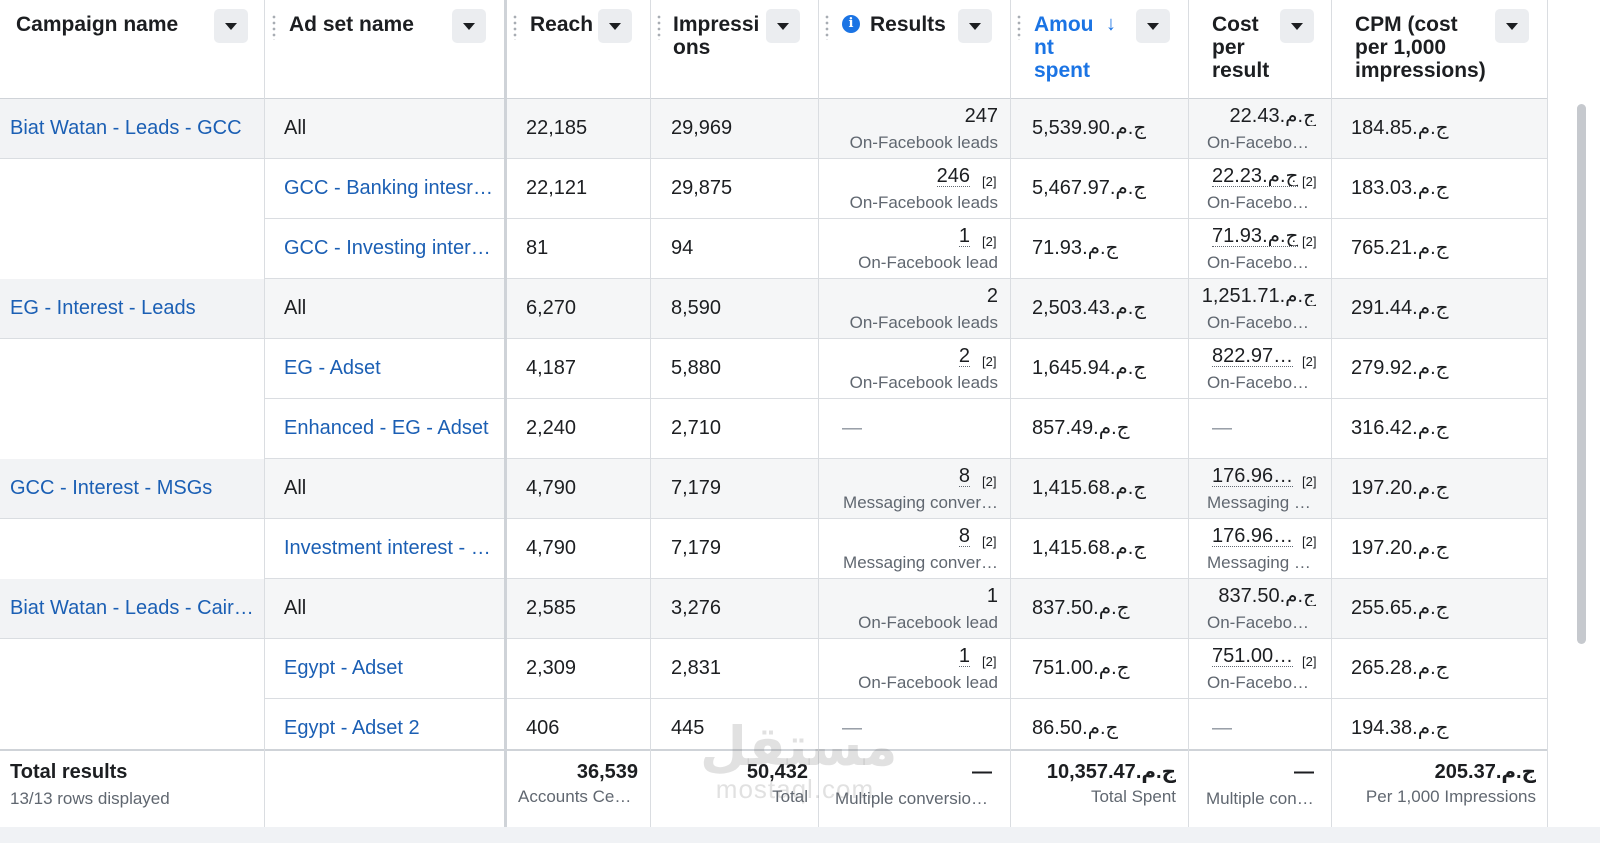 The width and height of the screenshot is (1600, 843). What do you see at coordinates (1089, 368) in the screenshot?
I see `amount-spent-value: ج.م.1,645.94` at bounding box center [1089, 368].